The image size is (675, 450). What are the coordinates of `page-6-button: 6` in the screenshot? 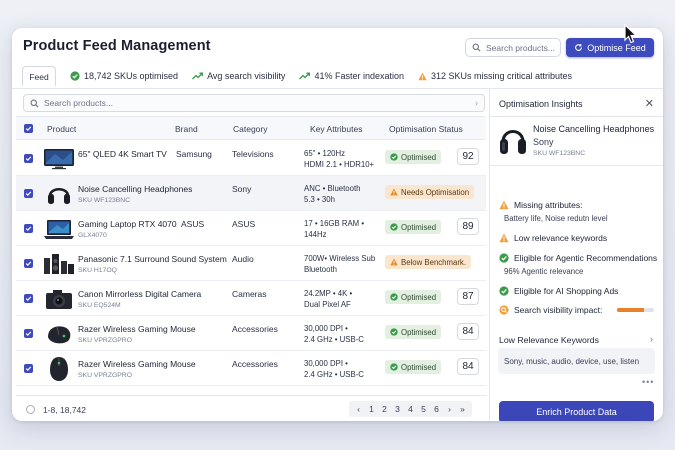 It's located at (436, 409).